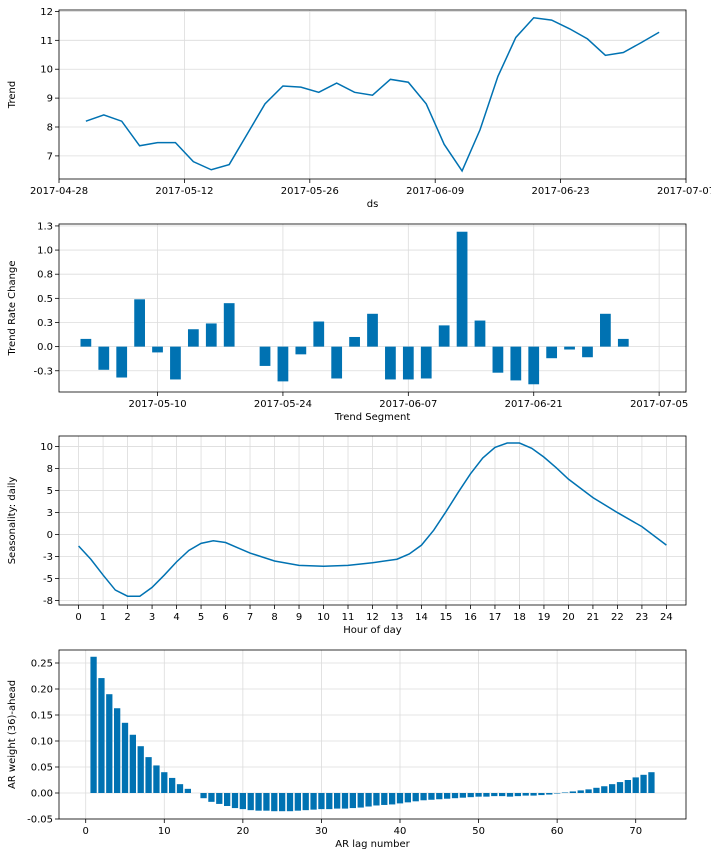 The image size is (711, 856). Describe the element at coordinates (48, 601) in the screenshot. I see `y-tick-label: -8` at that location.